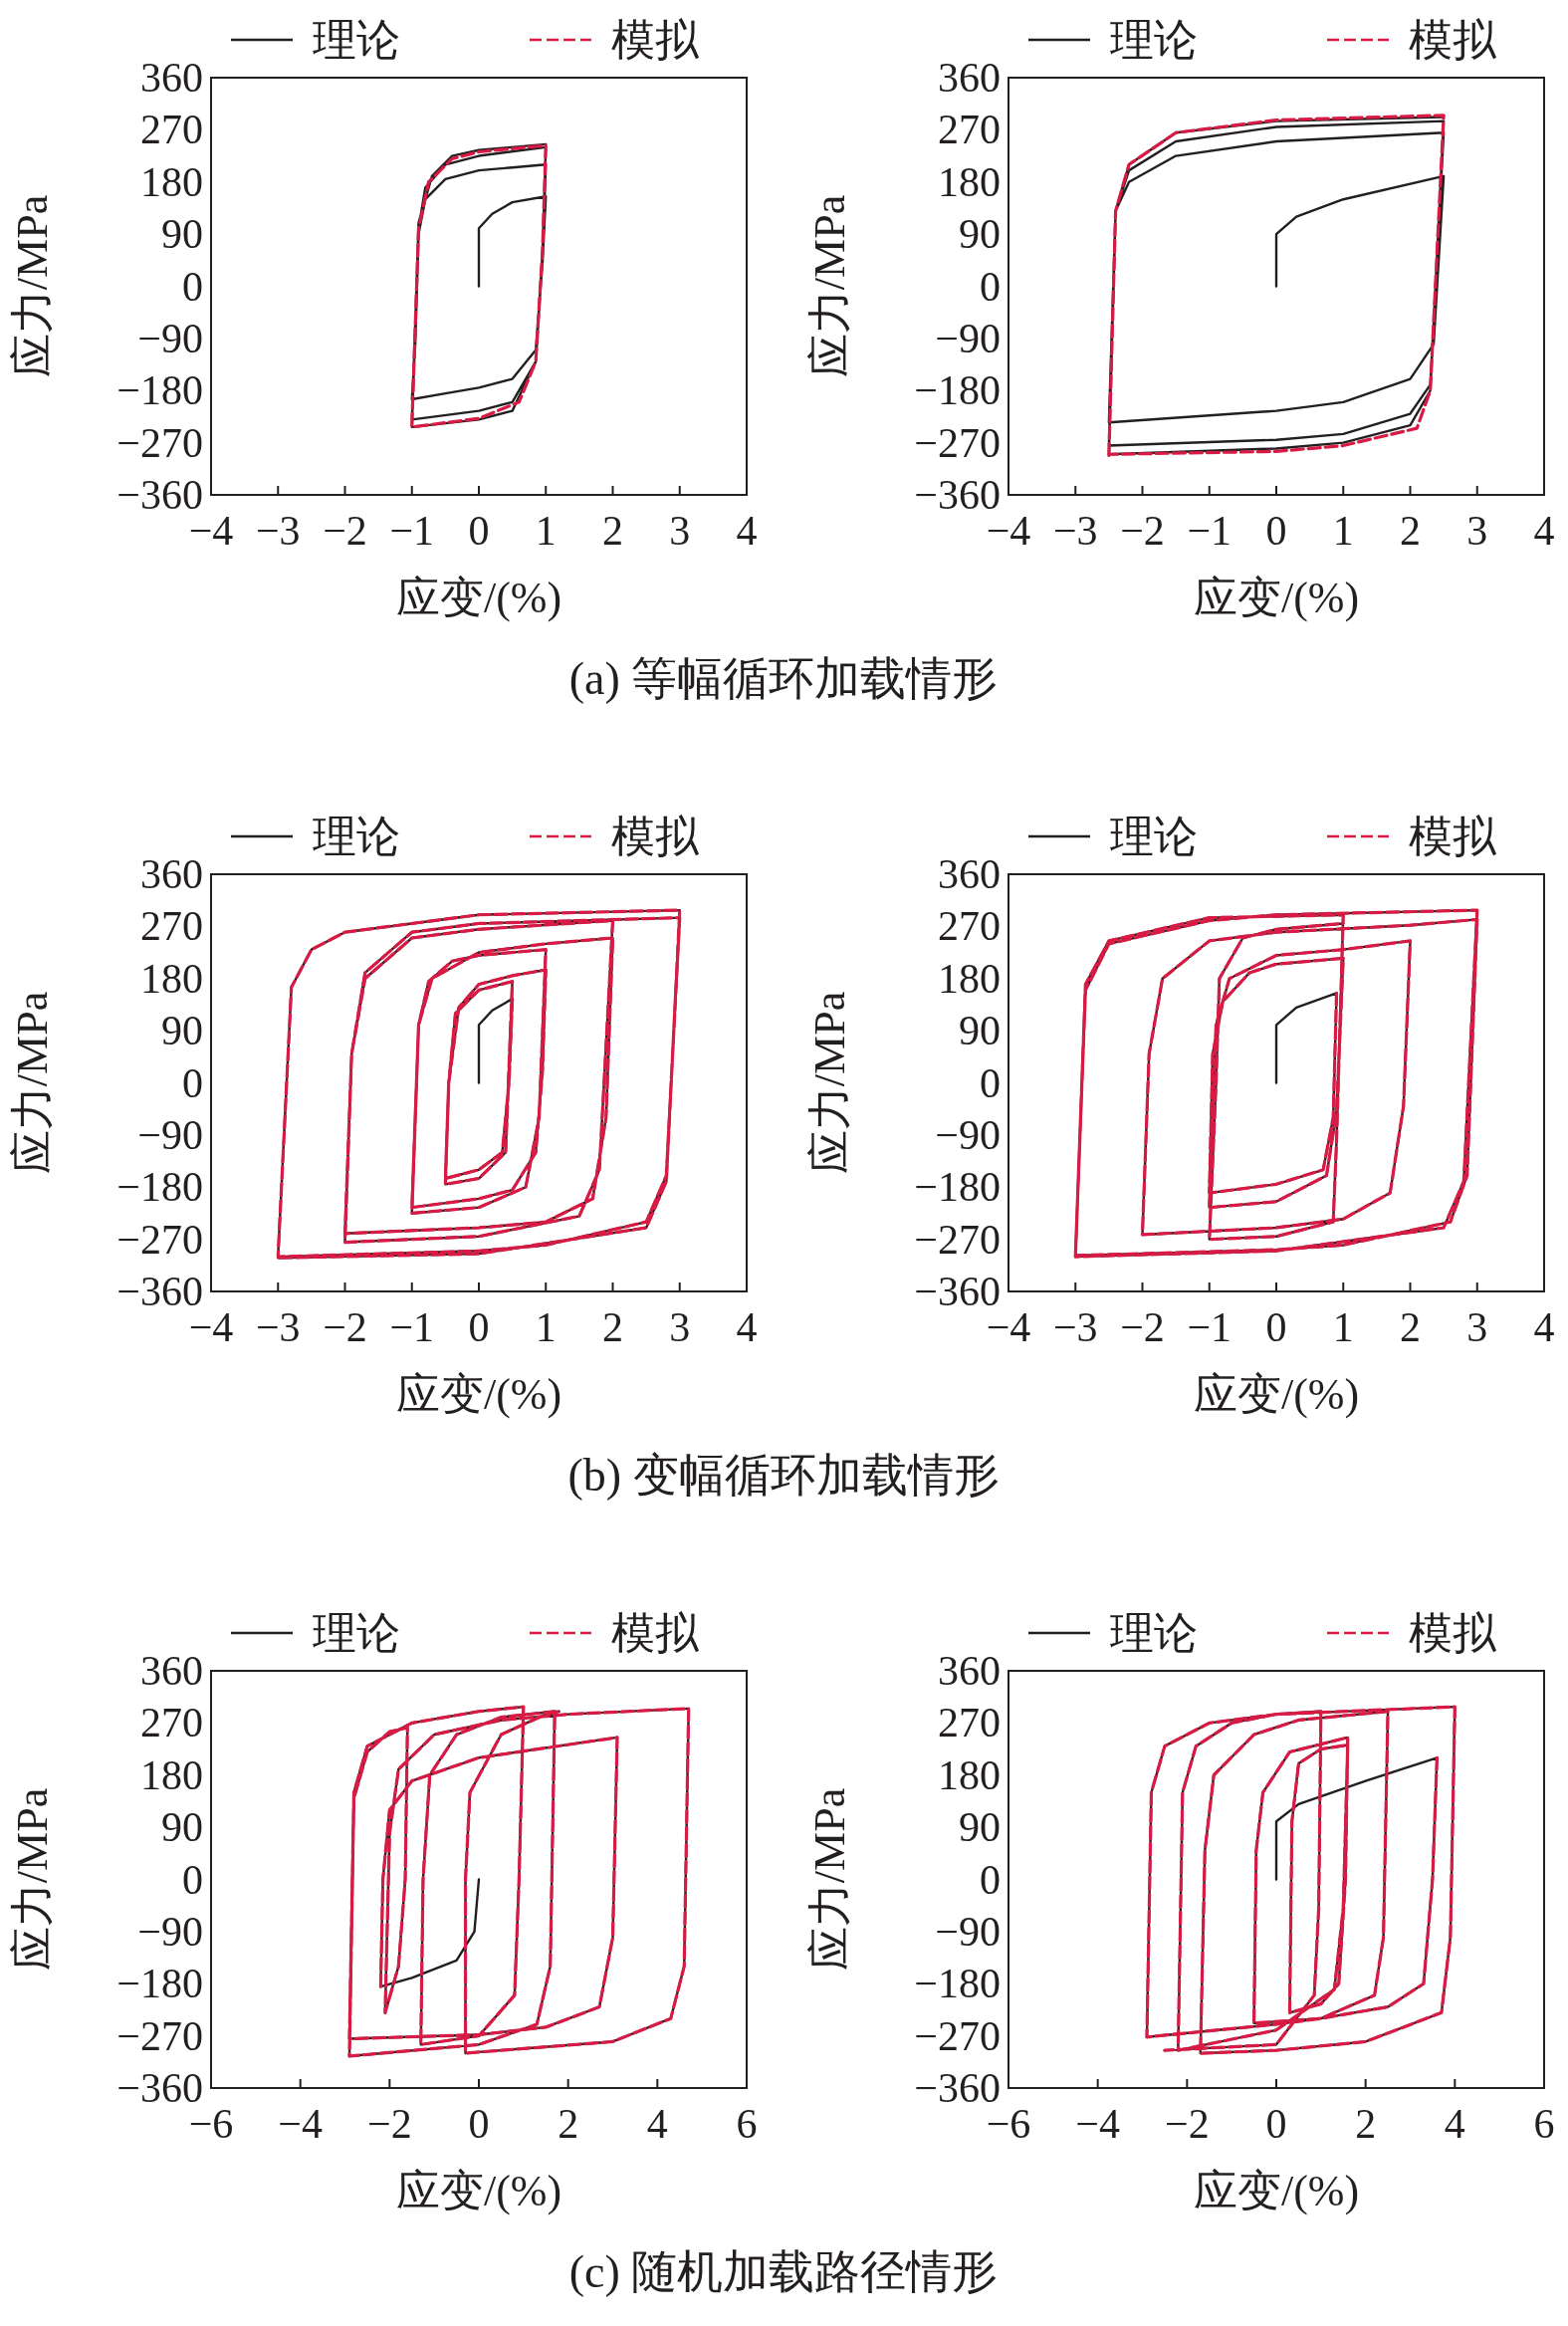  What do you see at coordinates (783, 2271) in the screenshot?
I see `text: (c) 随机加载路径情形` at bounding box center [783, 2271].